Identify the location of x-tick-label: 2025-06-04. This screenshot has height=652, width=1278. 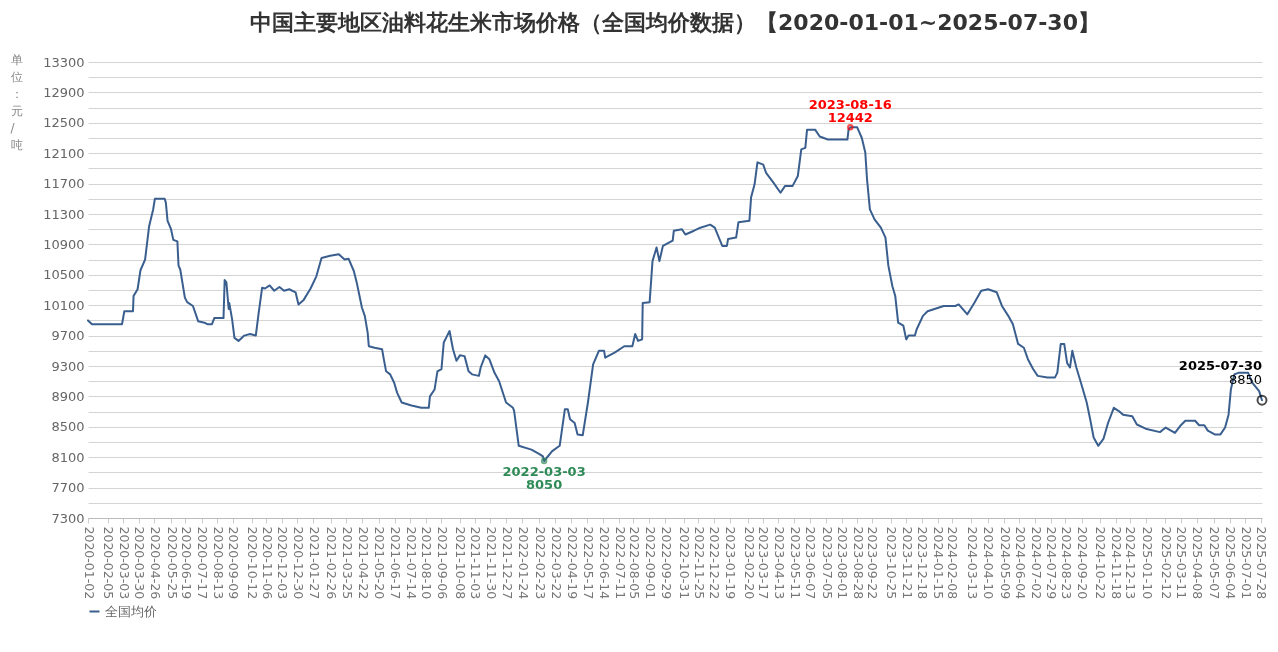
(1231, 563).